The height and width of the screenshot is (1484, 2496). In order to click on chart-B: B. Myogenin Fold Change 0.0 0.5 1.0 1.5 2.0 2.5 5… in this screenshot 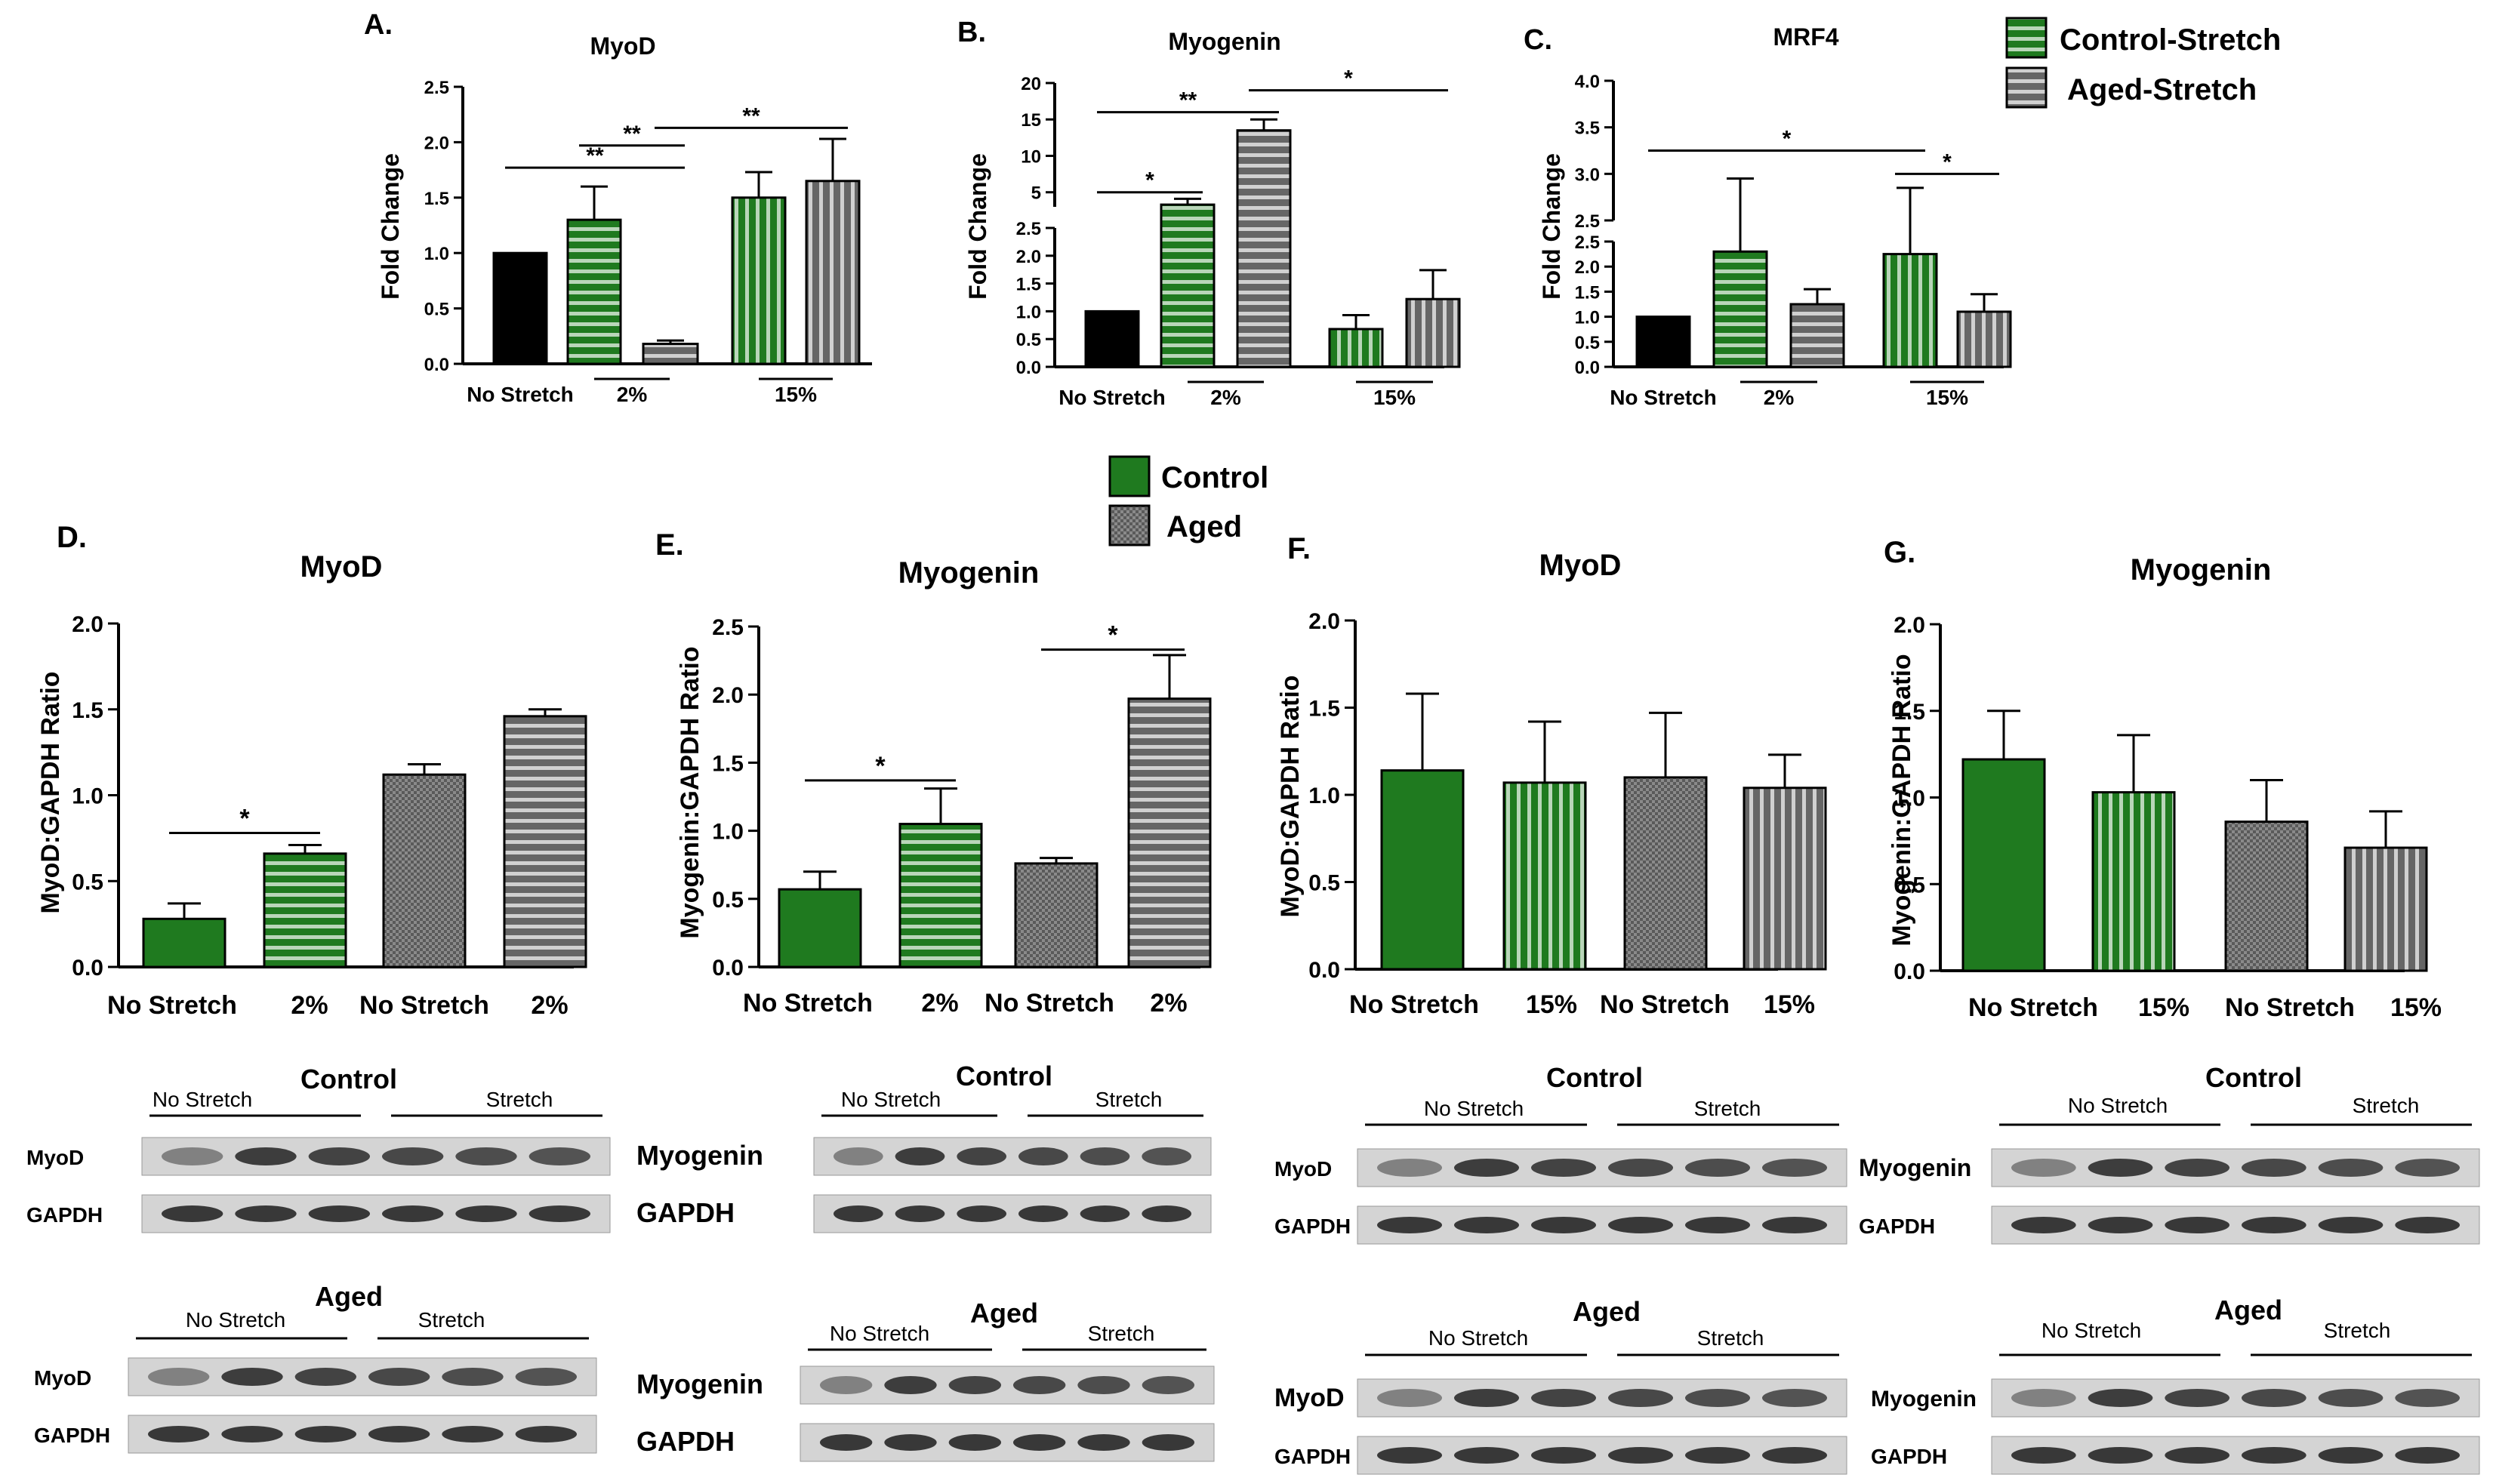, I will do `click(1209, 213)`.